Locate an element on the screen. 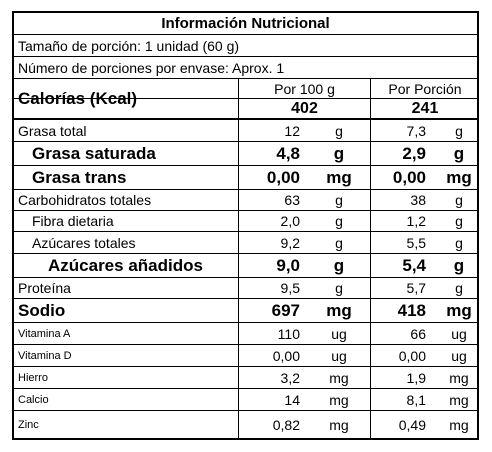  nutrient-name: Grasa saturada is located at coordinates (94, 153).